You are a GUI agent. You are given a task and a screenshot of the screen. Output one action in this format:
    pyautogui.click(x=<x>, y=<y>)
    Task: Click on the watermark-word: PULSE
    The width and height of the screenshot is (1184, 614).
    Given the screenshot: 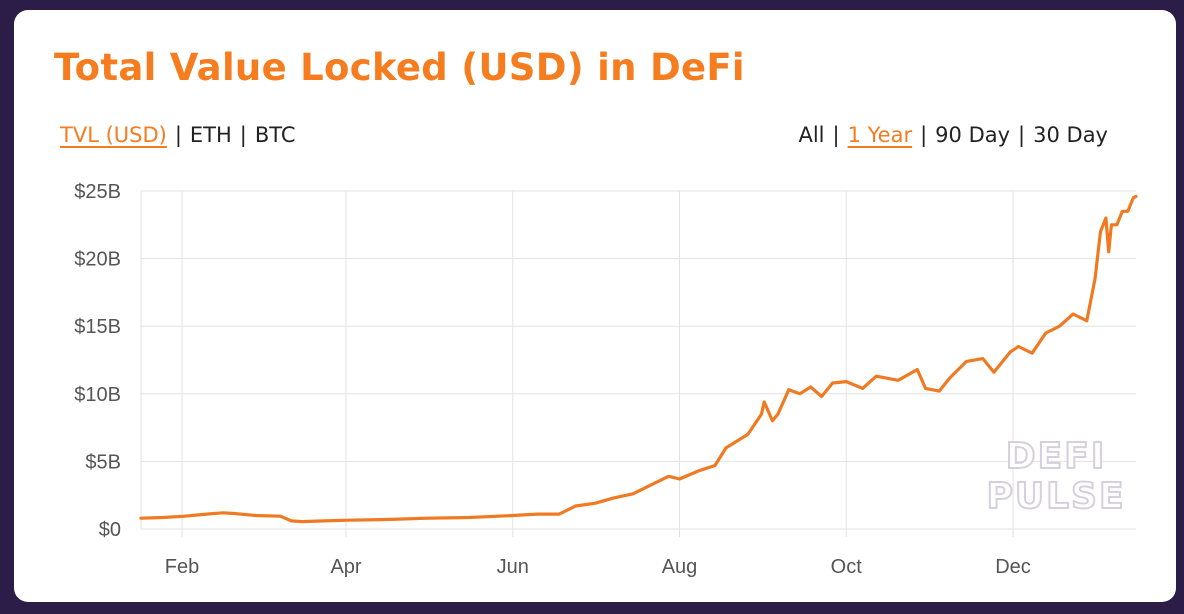 What is the action you would take?
    pyautogui.click(x=1055, y=496)
    